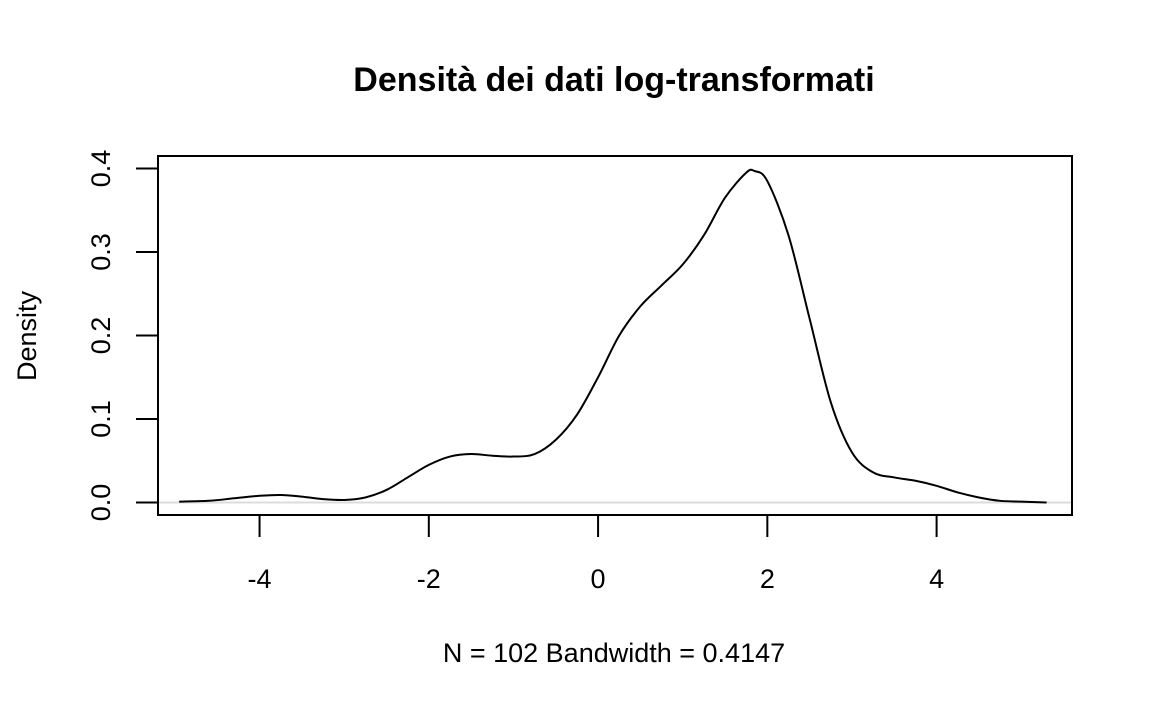 The height and width of the screenshot is (711, 1152). What do you see at coordinates (122, 336) in the screenshot?
I see `y-axis: 0.0 0.1 0.2 0.3 0.4` at bounding box center [122, 336].